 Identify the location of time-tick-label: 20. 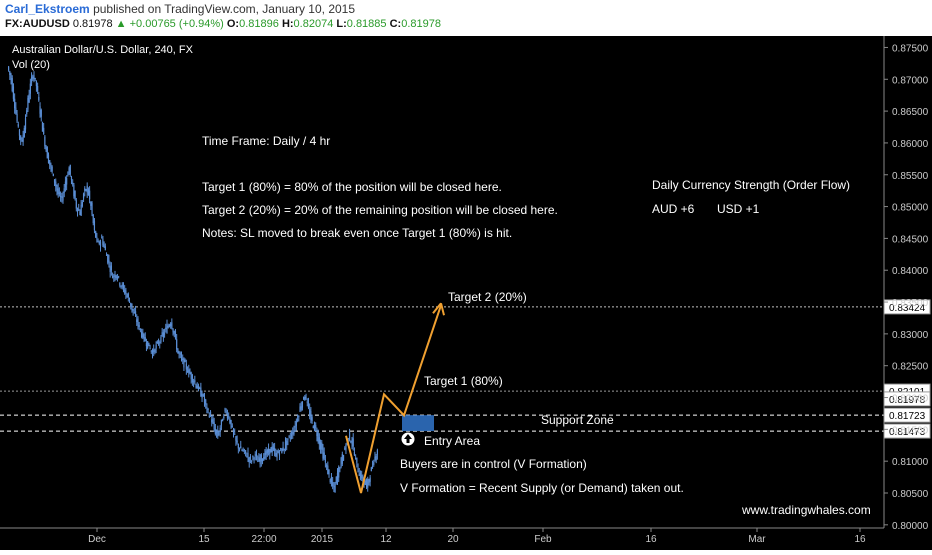
(453, 539).